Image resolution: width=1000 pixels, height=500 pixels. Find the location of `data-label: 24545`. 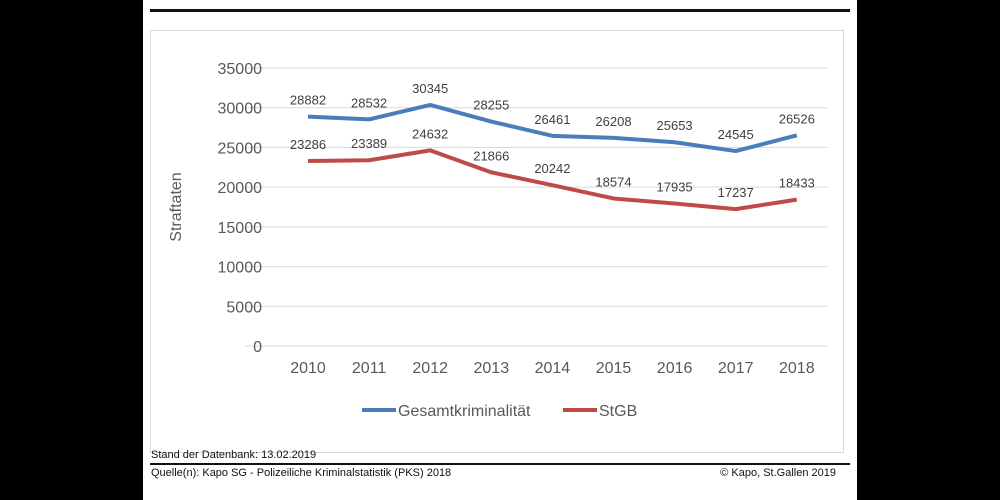

data-label: 24545 is located at coordinates (736, 134).